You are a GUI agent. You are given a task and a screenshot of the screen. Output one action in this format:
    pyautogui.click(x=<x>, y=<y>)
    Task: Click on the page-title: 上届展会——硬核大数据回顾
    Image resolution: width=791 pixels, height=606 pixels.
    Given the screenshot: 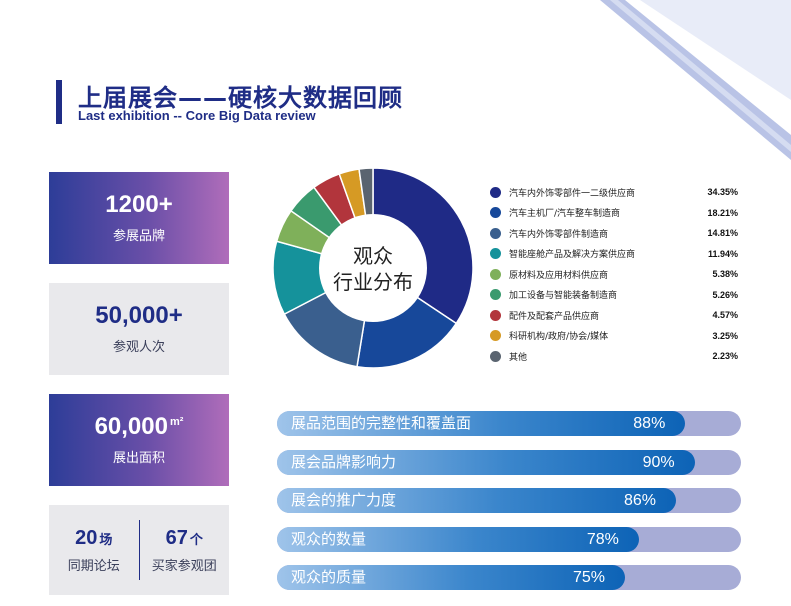 What is the action you would take?
    pyautogui.click(x=240, y=98)
    